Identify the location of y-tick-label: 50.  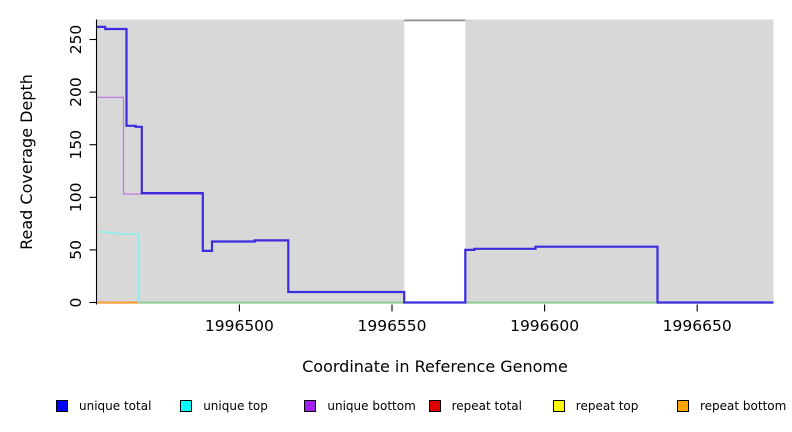
(76, 250).